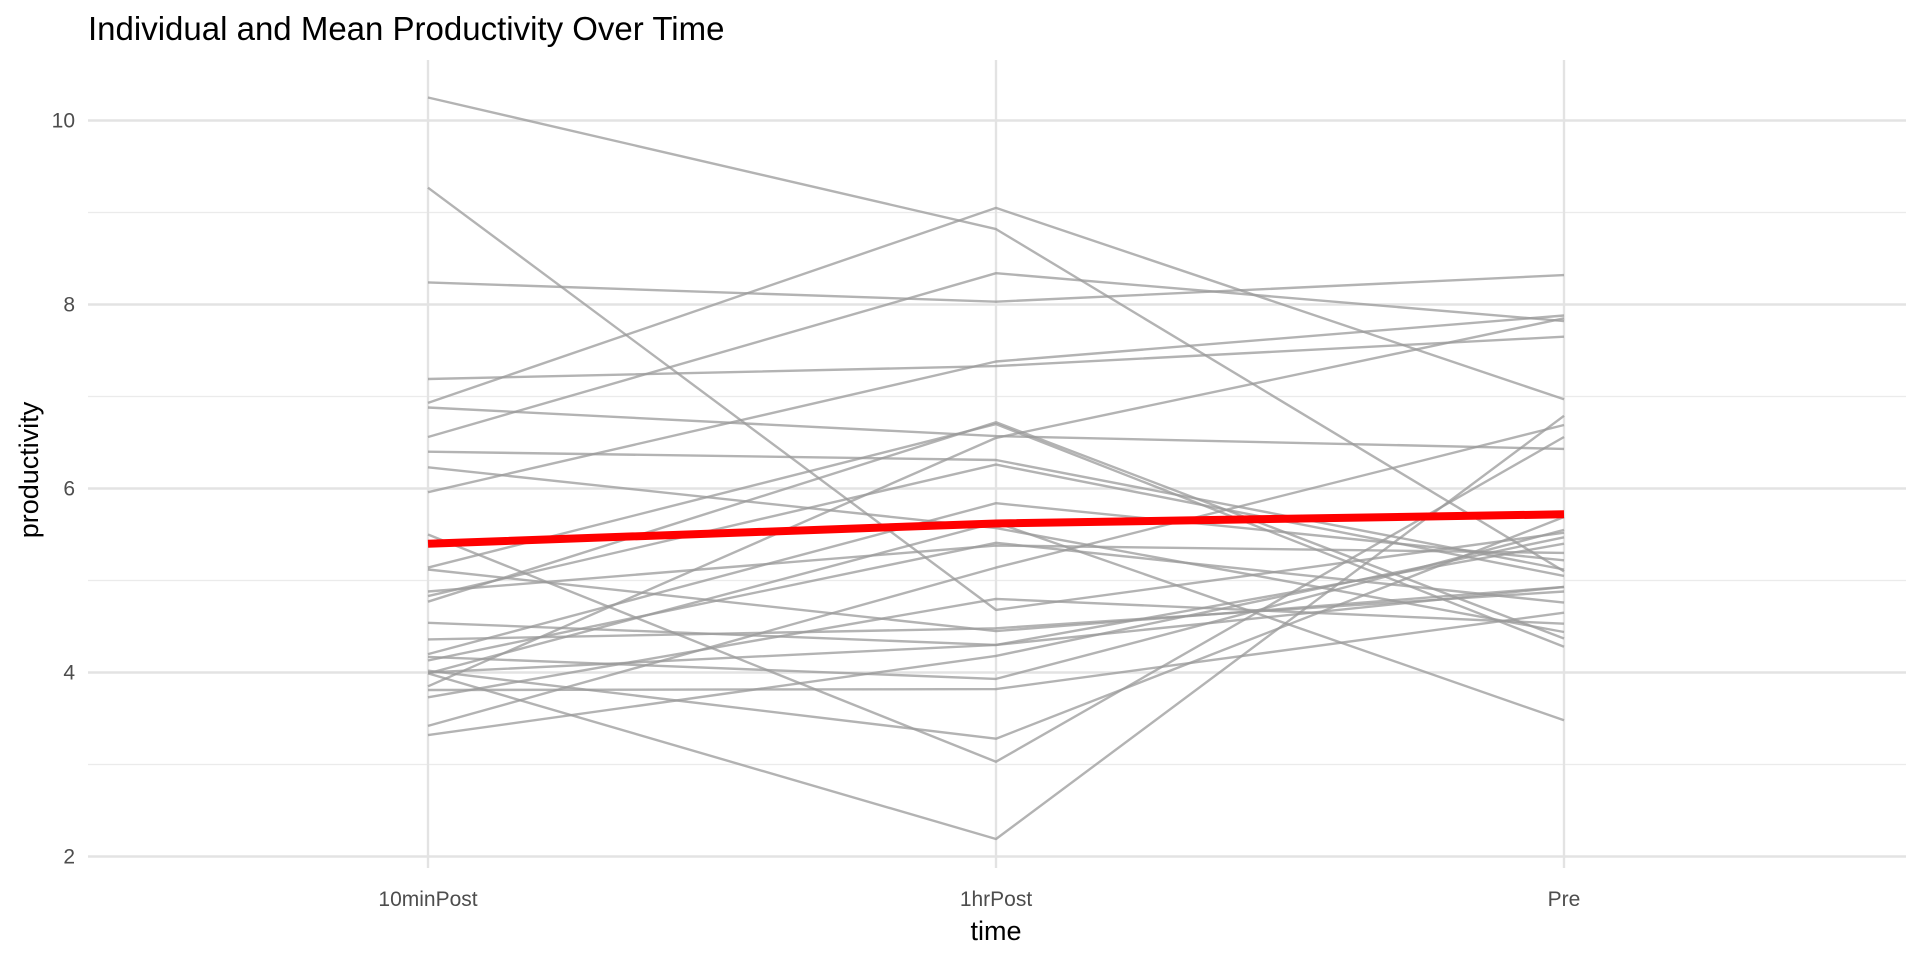  What do you see at coordinates (69, 857) in the screenshot?
I see `y-tick-label: 2` at bounding box center [69, 857].